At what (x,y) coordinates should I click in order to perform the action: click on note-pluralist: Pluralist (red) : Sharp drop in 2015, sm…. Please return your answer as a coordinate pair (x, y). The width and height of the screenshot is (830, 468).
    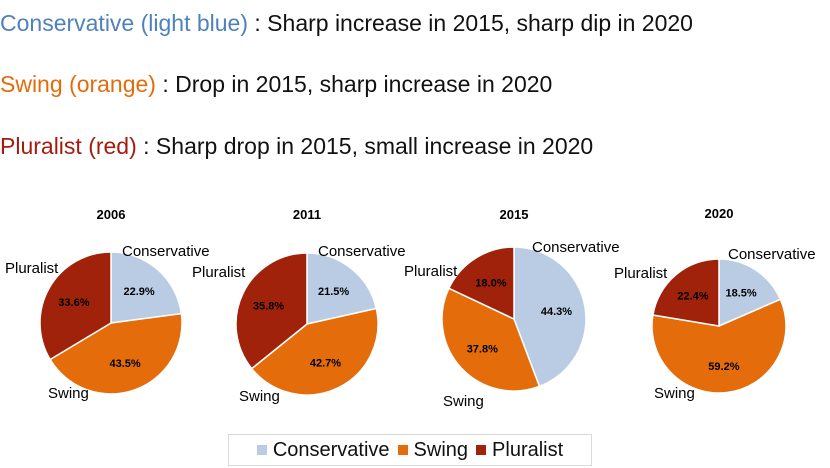
    Looking at the image, I should click on (296, 146).